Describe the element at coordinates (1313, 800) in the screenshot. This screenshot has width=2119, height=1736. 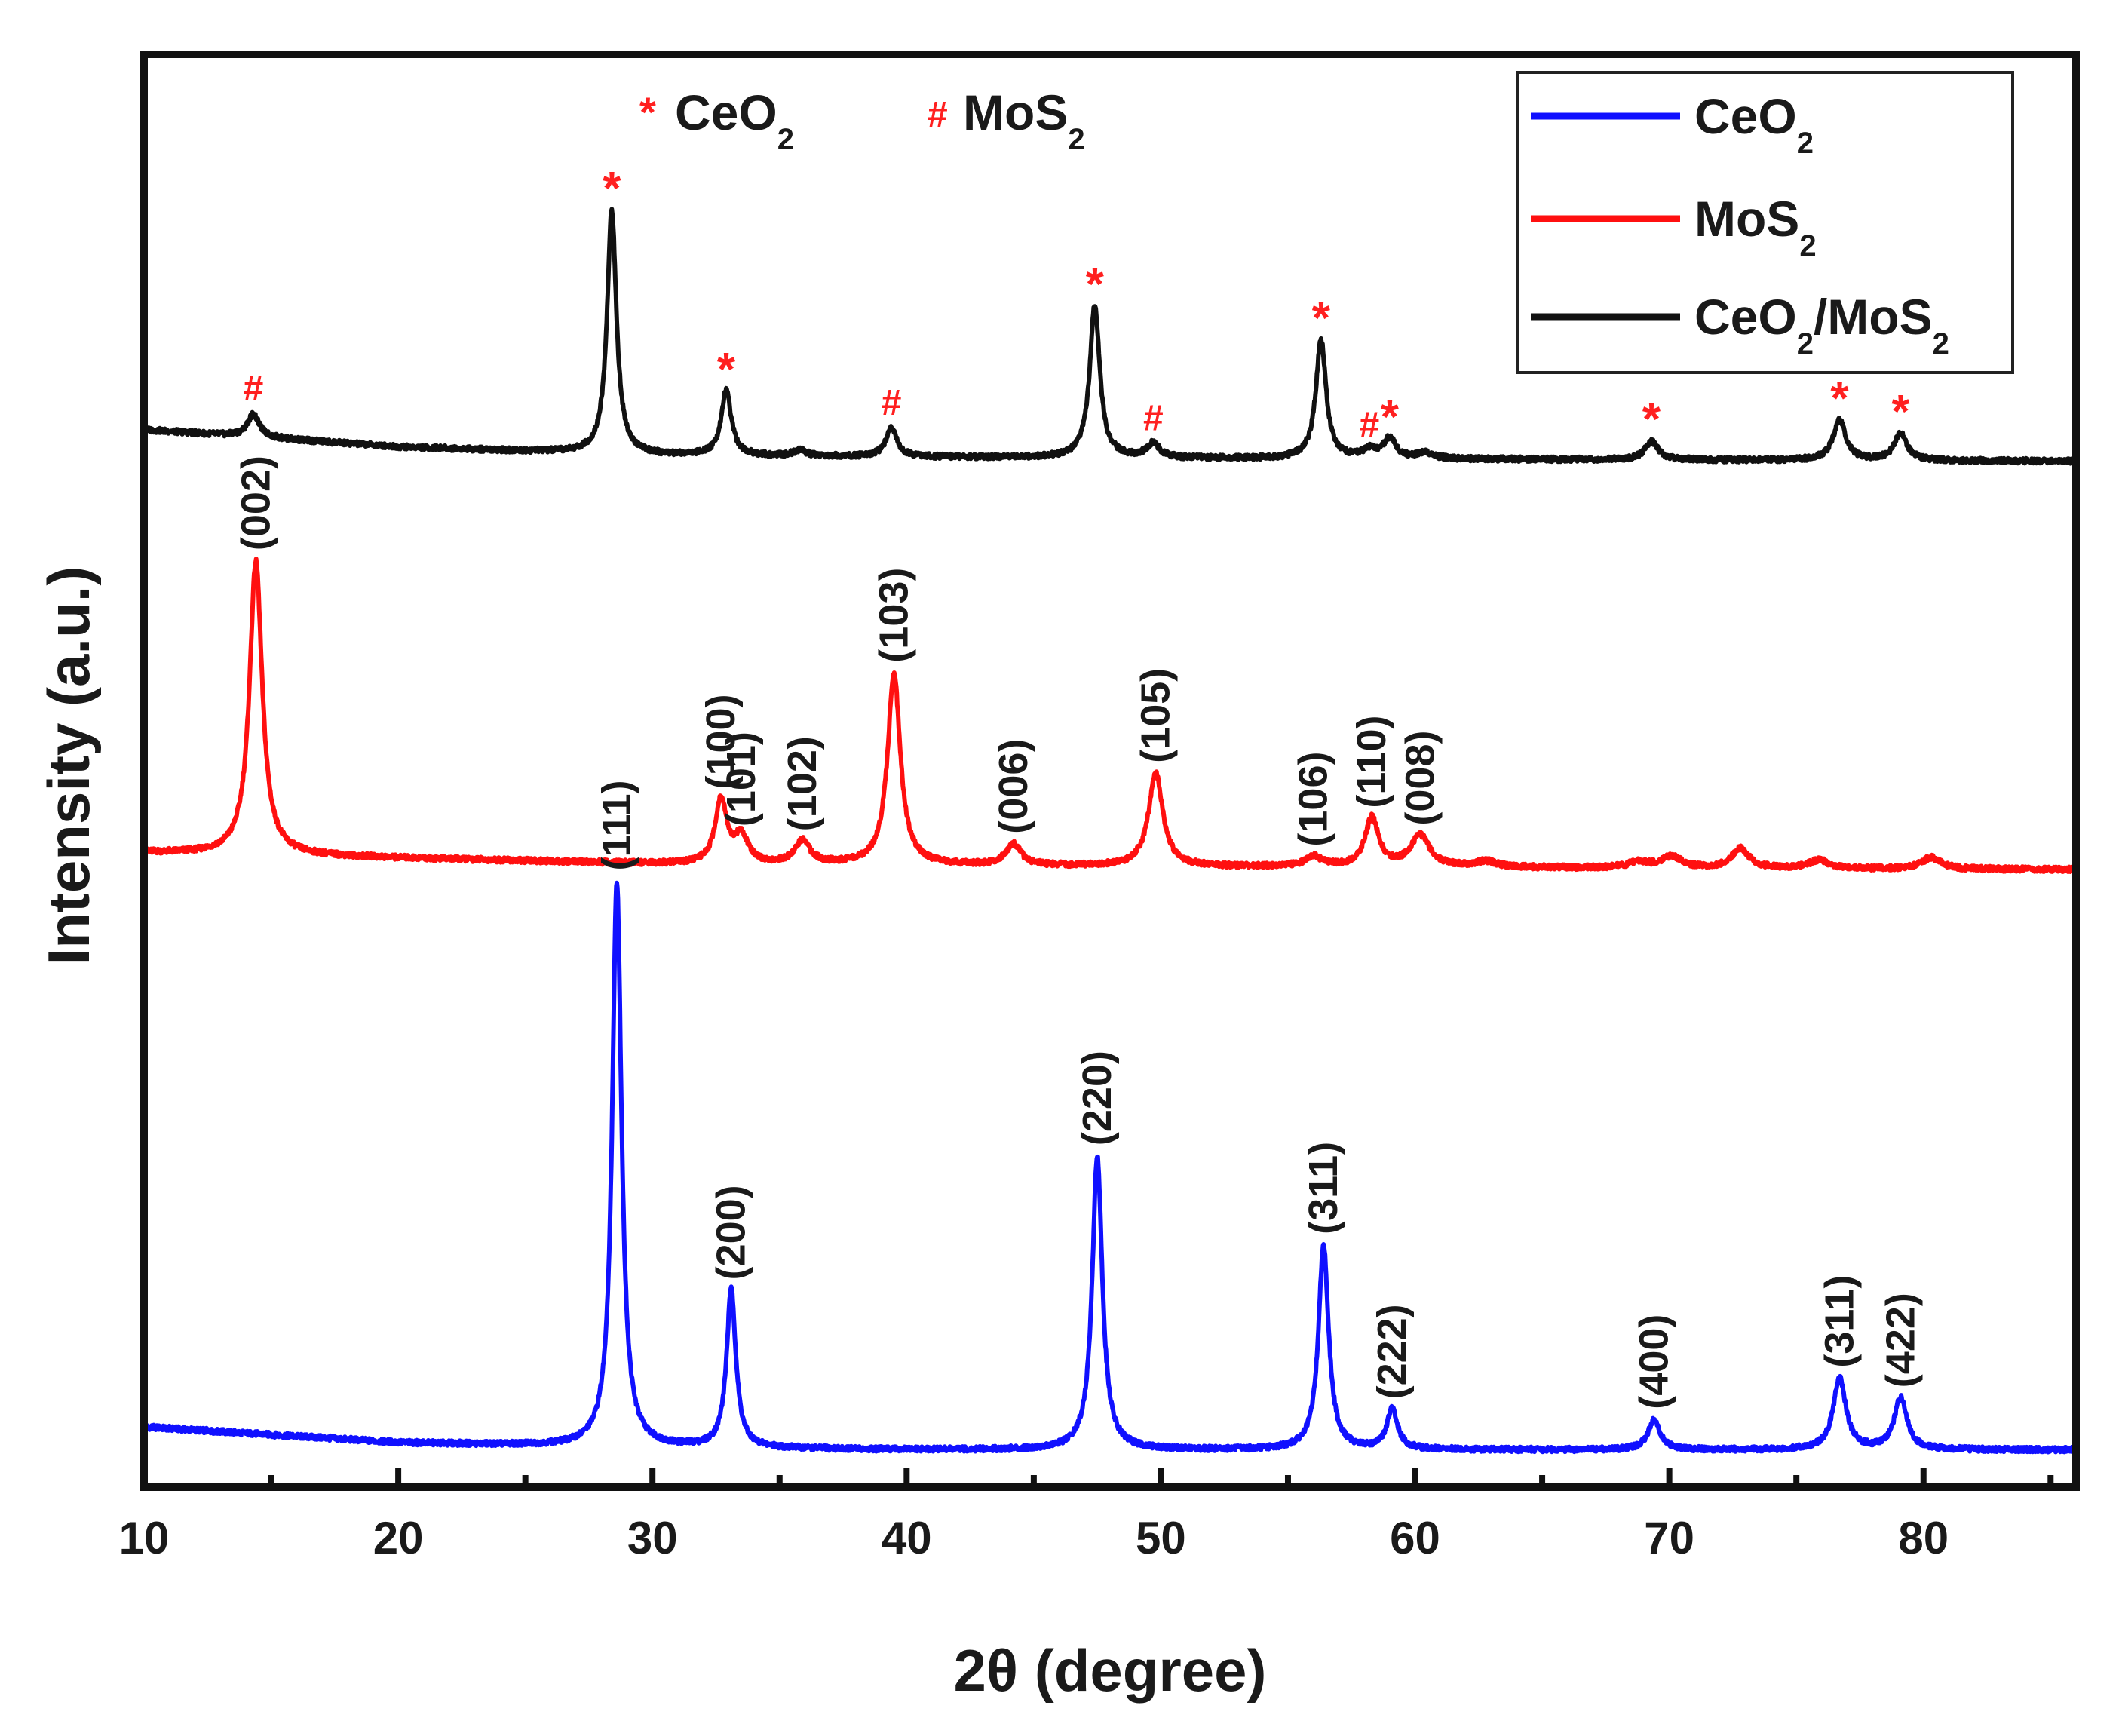
I see `peak-label: (106)` at that location.